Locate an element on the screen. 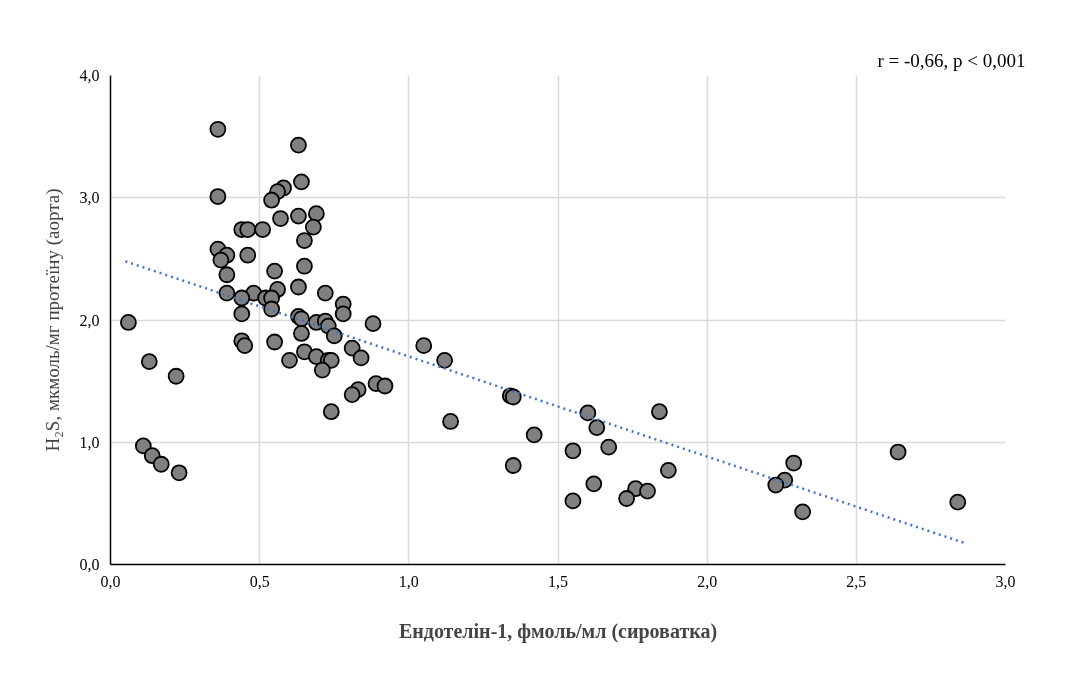  x-axis-title: Ендотелін-1, фмоль/мл (сироватка) is located at coordinates (558, 631).